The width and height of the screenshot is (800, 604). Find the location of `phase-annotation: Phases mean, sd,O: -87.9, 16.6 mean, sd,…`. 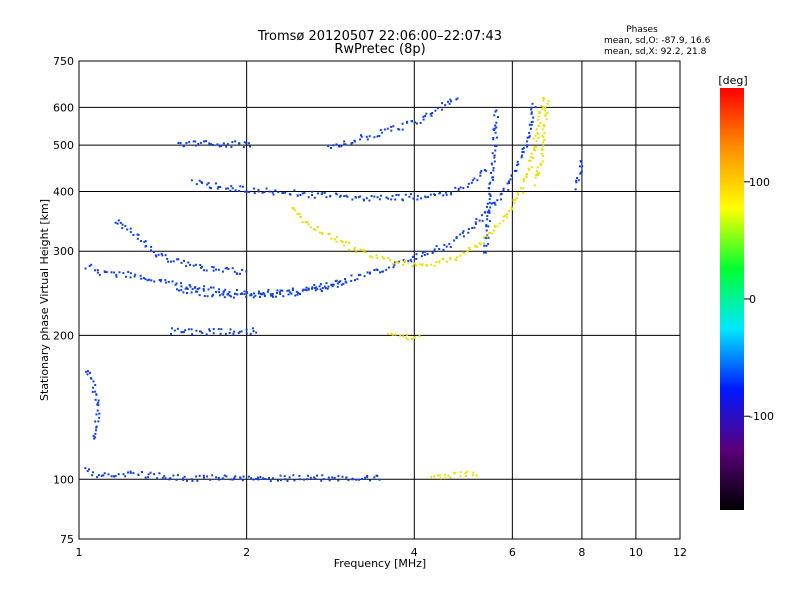

phase-annotation: Phases mean, sd,O: -87.9, 16.6 mean, sd,… is located at coordinates (657, 41).